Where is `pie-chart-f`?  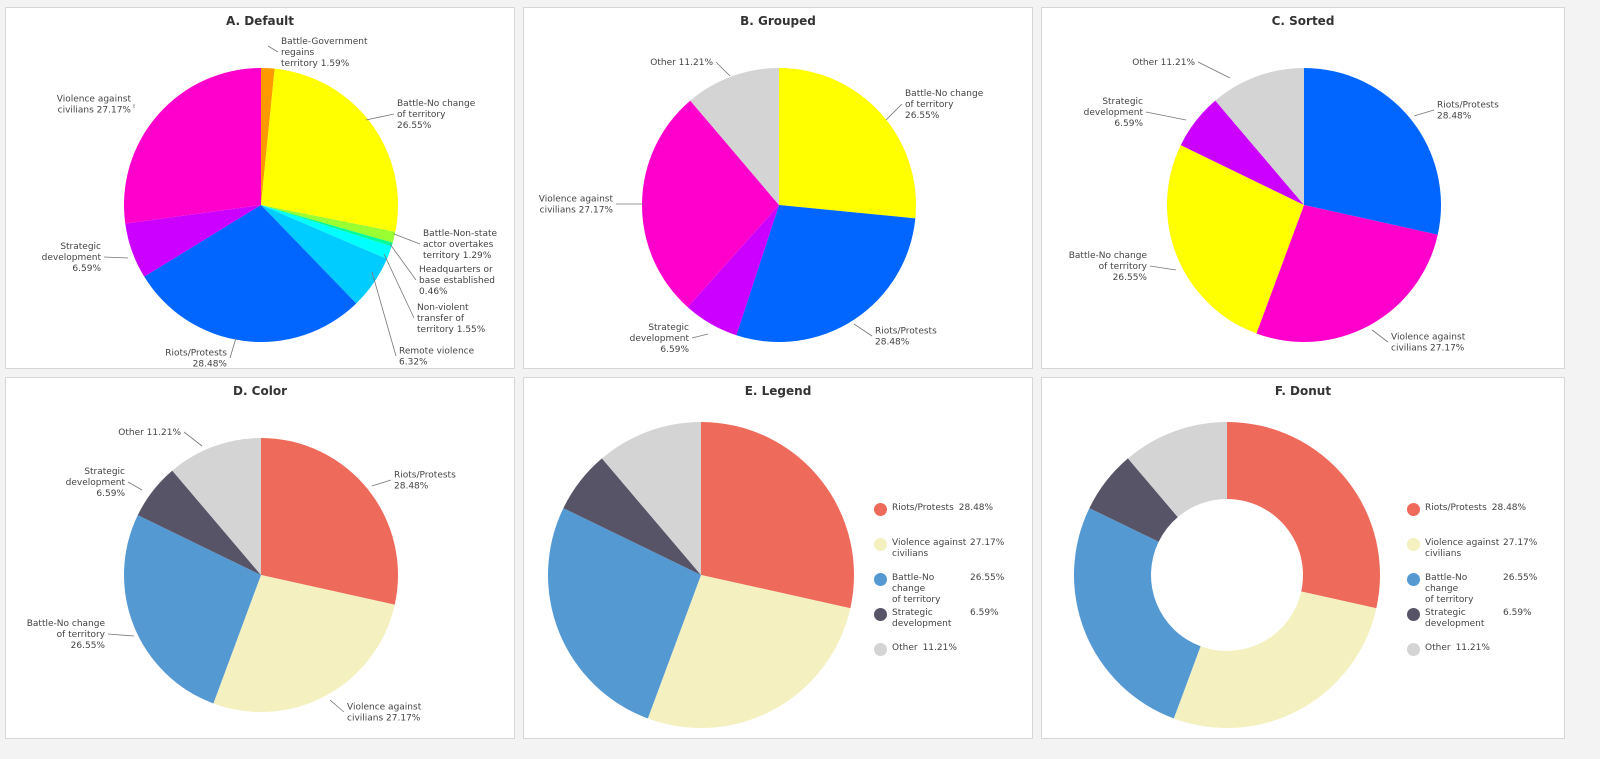
pie-chart-f is located at coordinates (1227, 575).